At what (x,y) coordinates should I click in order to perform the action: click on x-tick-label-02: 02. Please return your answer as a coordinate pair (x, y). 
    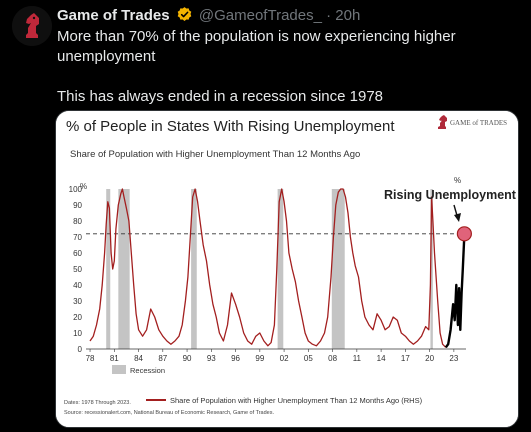
    Looking at the image, I should click on (284, 358).